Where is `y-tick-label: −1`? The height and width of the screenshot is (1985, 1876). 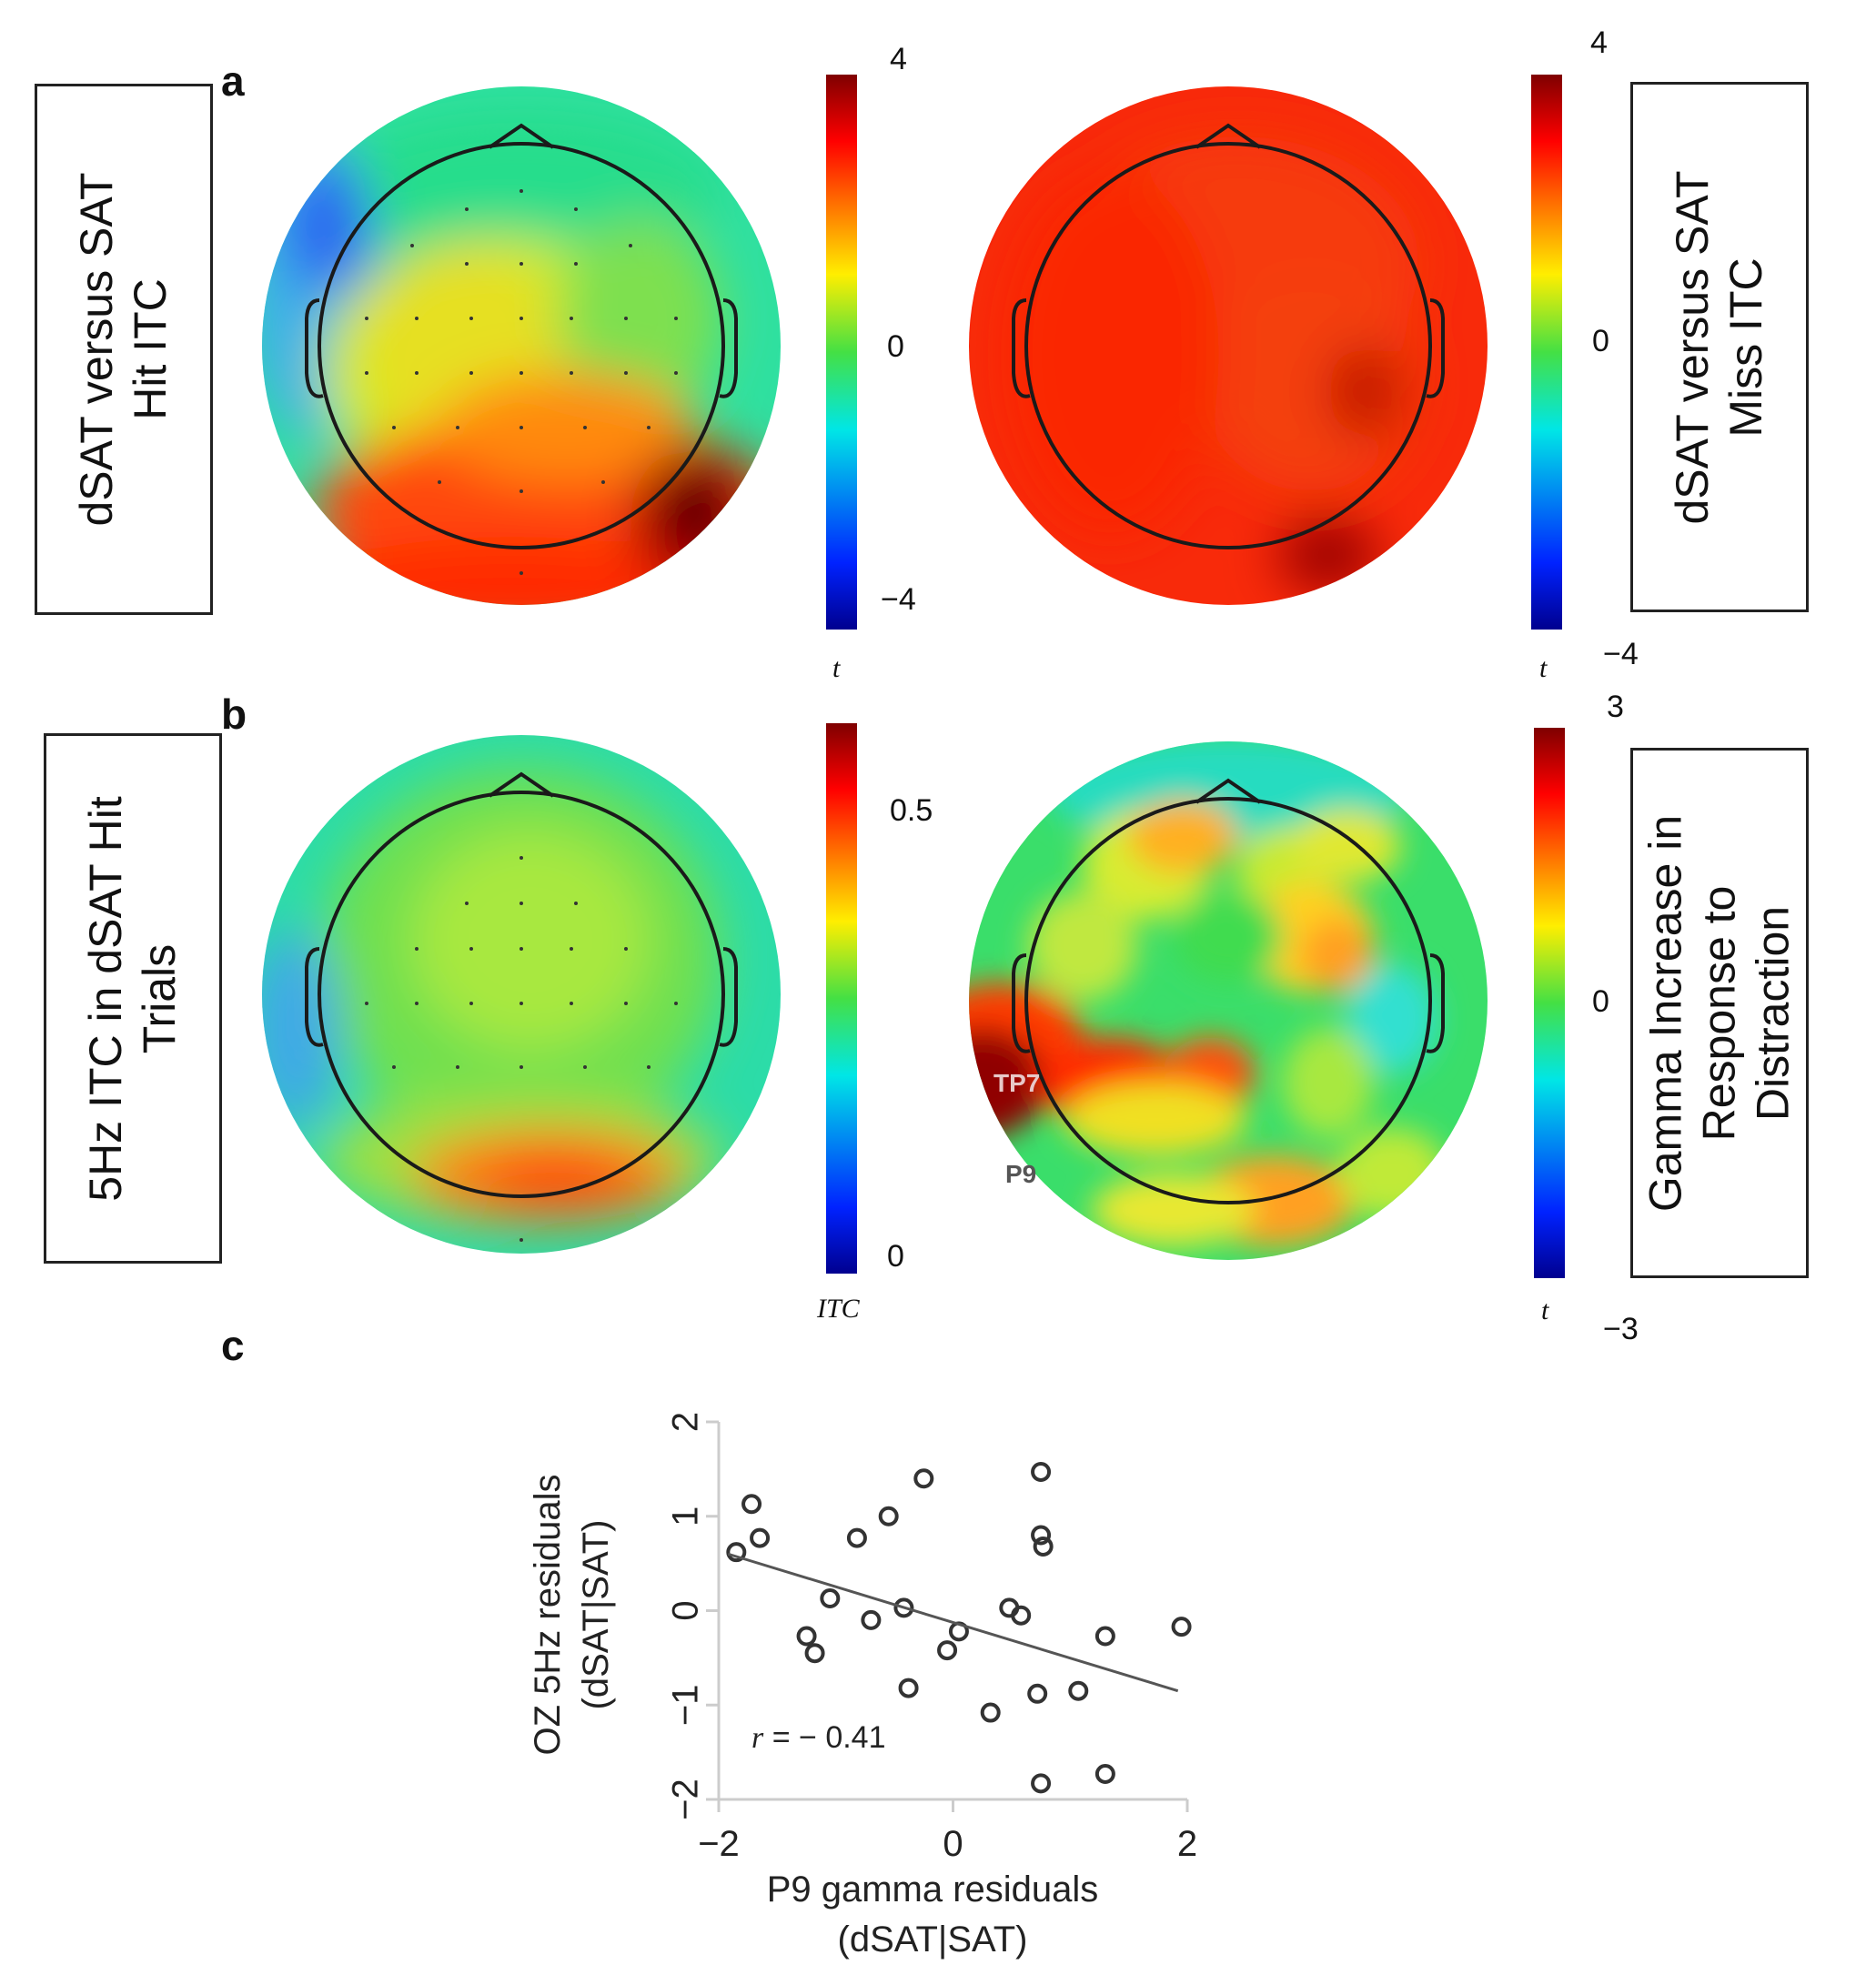 y-tick-label: −1 is located at coordinates (686, 1705).